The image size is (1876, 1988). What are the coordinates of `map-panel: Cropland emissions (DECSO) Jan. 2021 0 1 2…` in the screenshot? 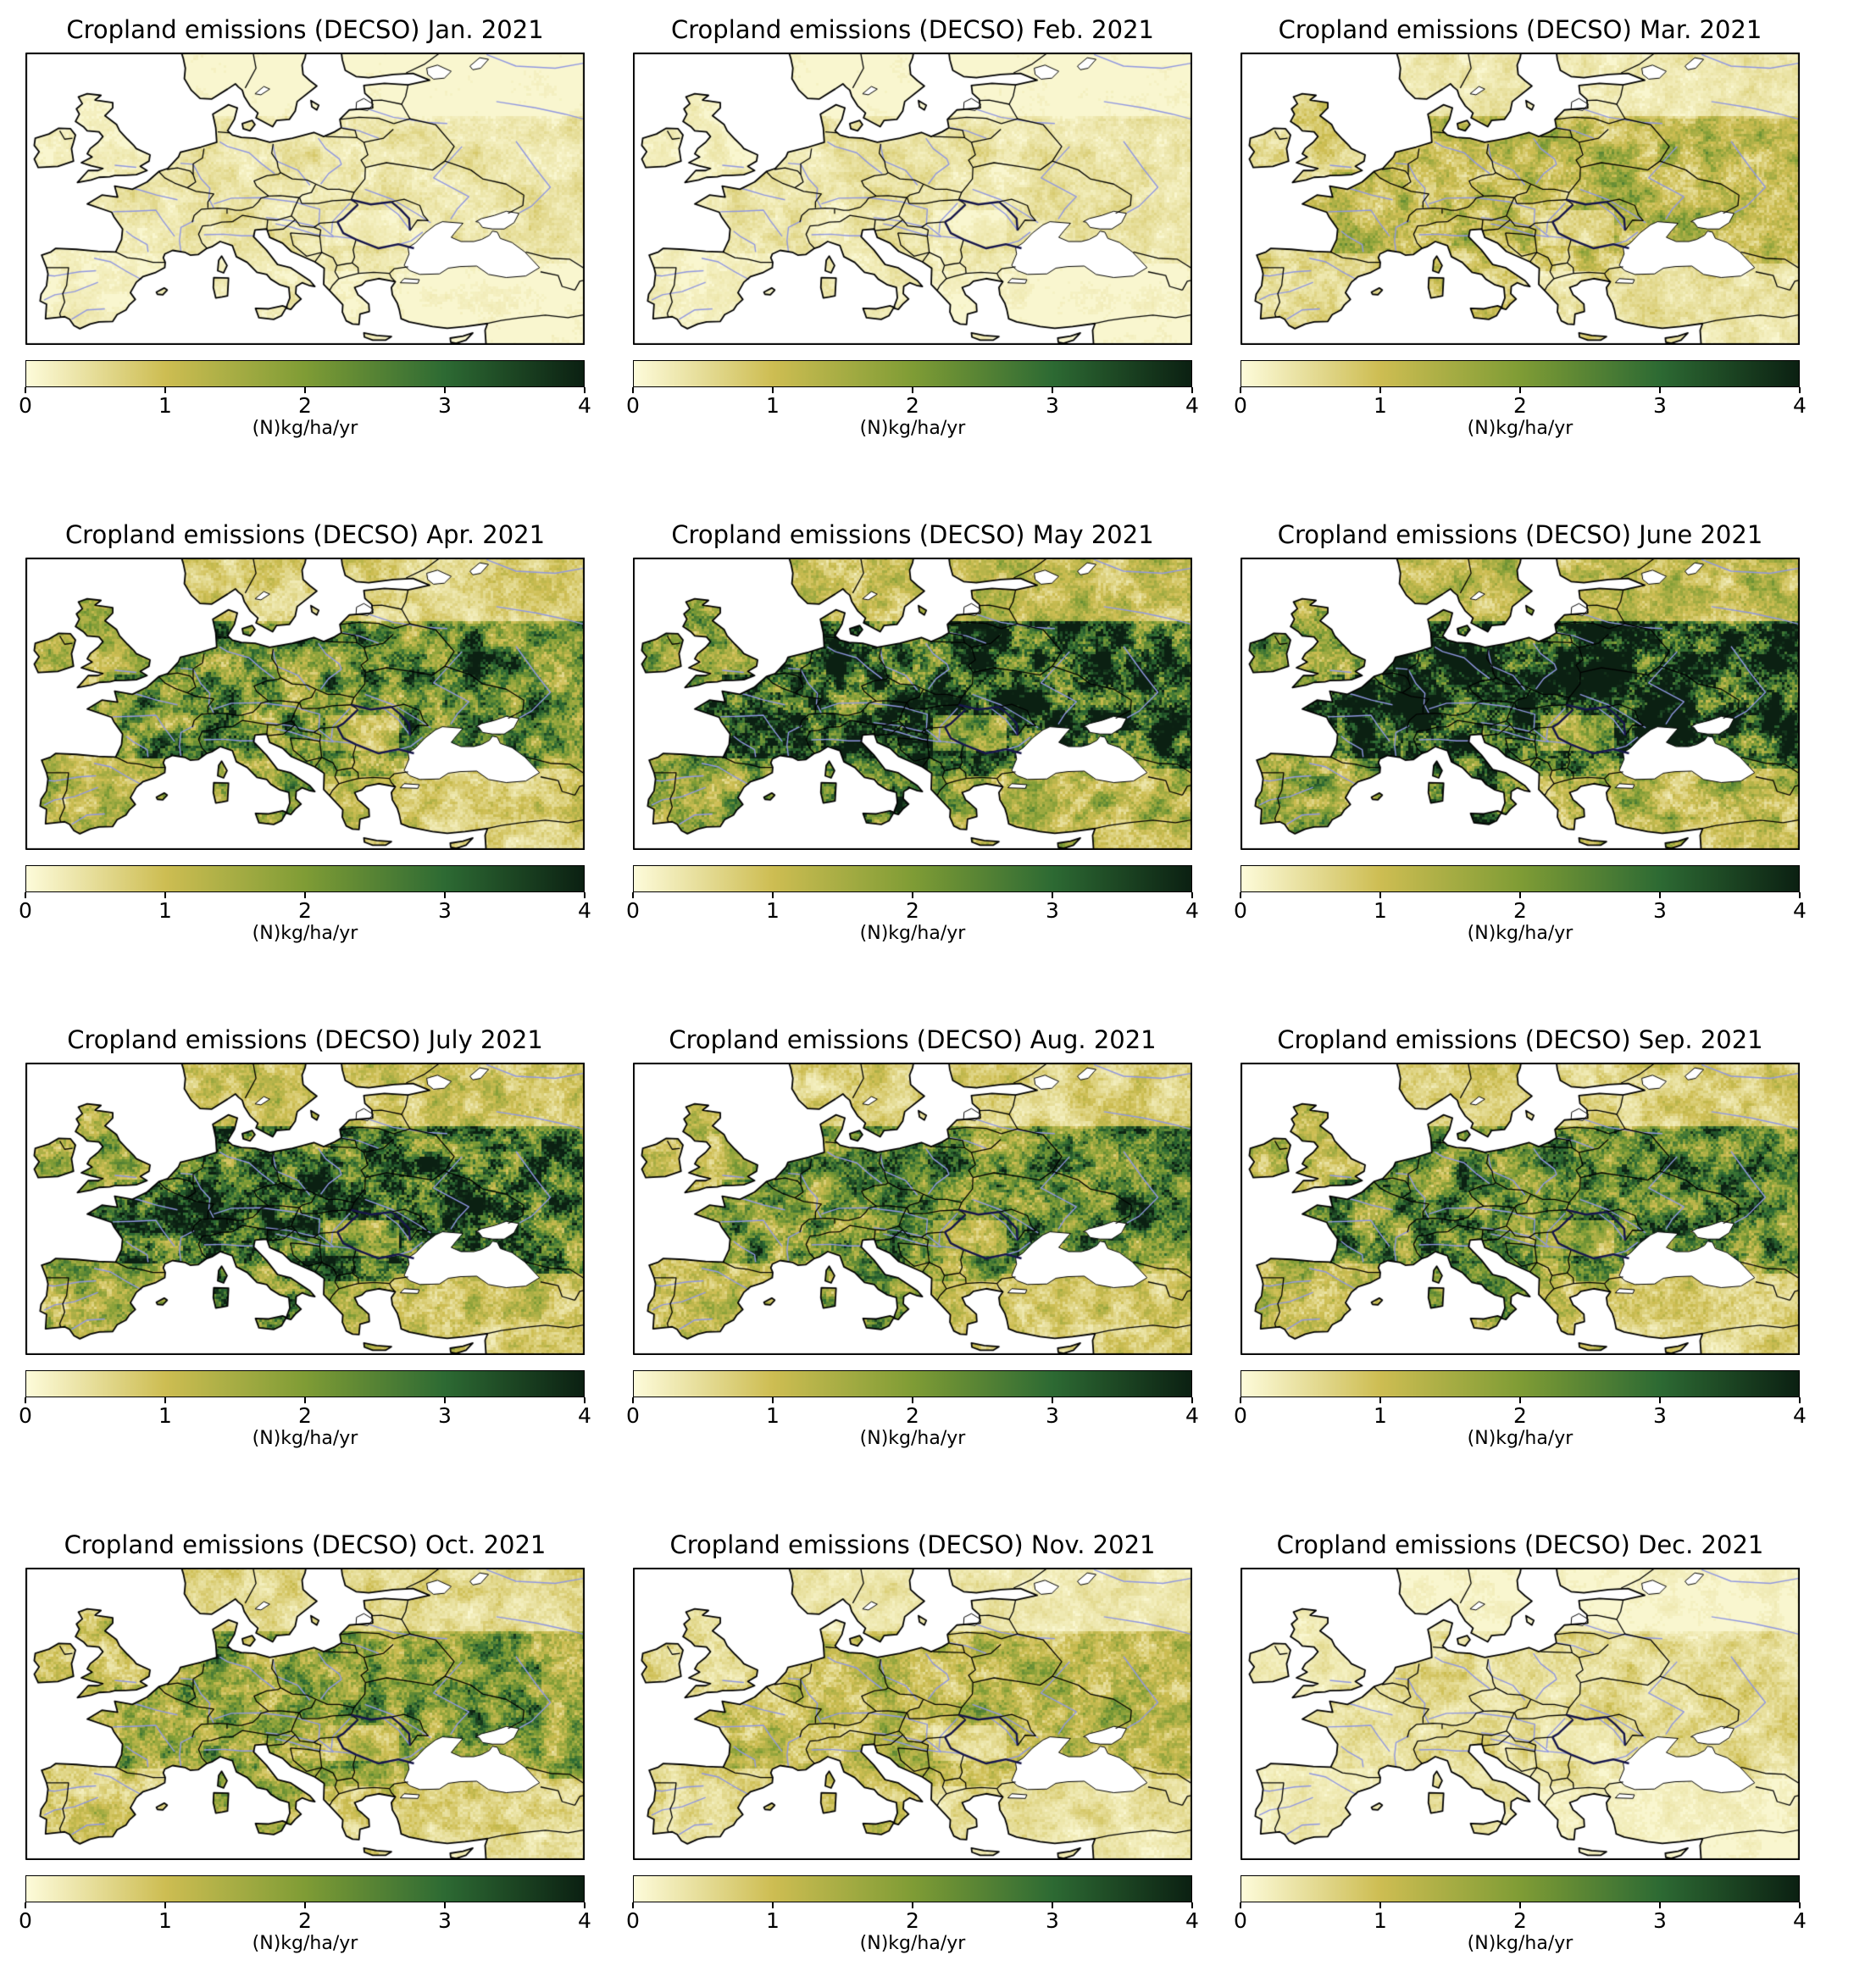 It's located at (305, 227).